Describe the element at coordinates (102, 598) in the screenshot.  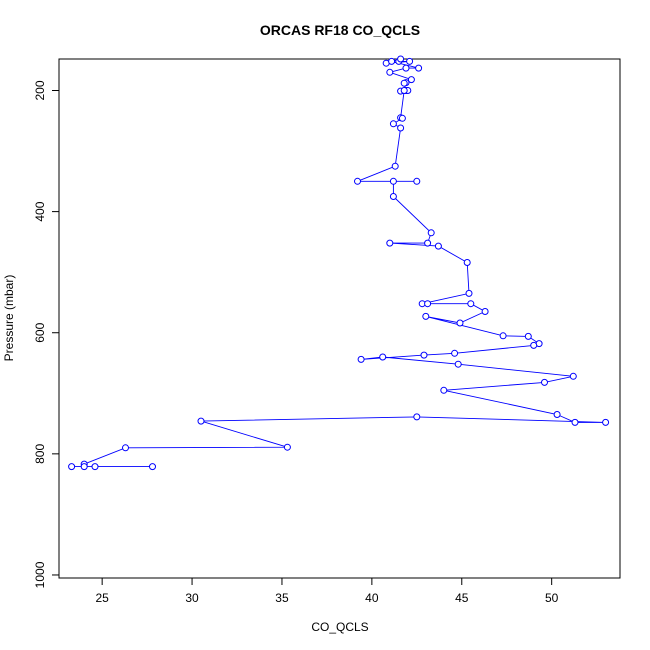
I see `x-tick-label-0: 25` at that location.